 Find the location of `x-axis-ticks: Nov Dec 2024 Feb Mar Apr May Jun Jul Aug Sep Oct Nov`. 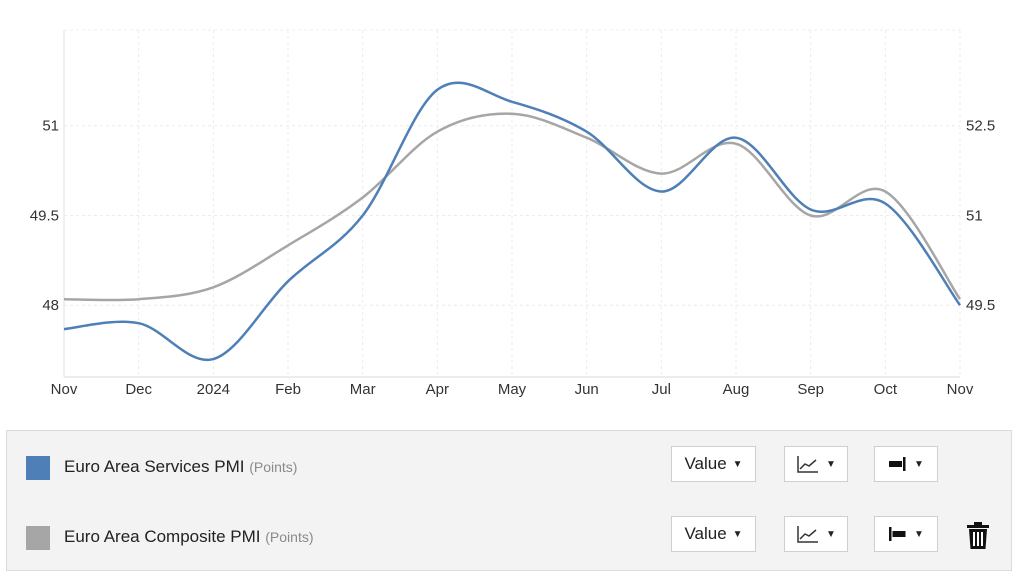

x-axis-ticks: Nov Dec 2024 Feb Mar Apr May Jun Jul Aug Sep Oct Nov is located at coordinates (512, 389).